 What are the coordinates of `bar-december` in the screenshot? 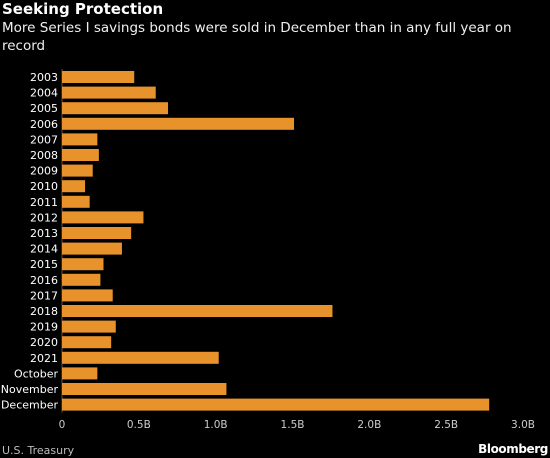 It's located at (275, 405).